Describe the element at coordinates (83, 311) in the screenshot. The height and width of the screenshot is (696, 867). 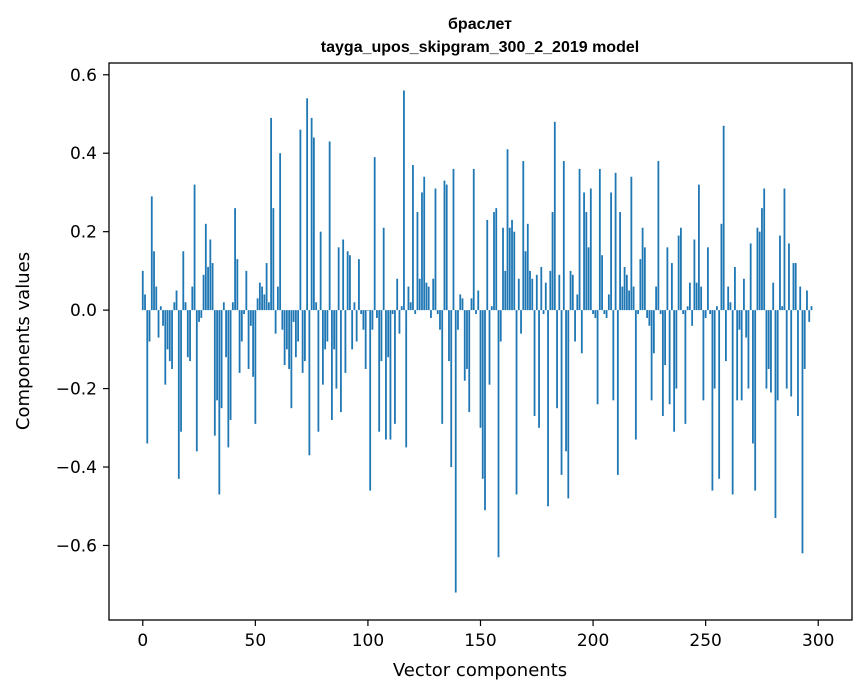
I see `y-tick-label: 0.0` at that location.